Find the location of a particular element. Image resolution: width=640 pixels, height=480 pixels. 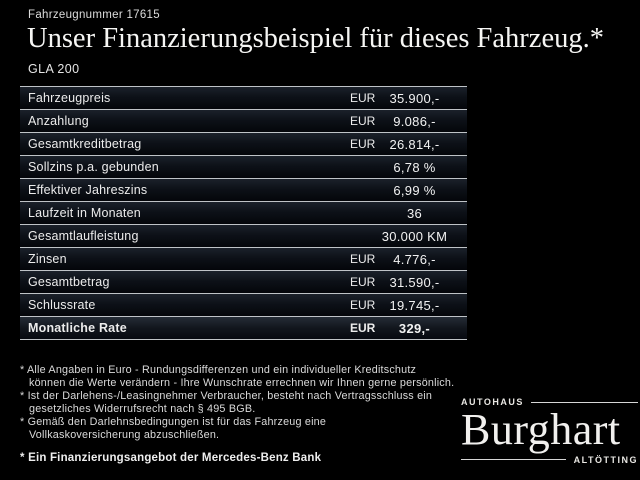

model-name: GLA 200 is located at coordinates (54, 69).